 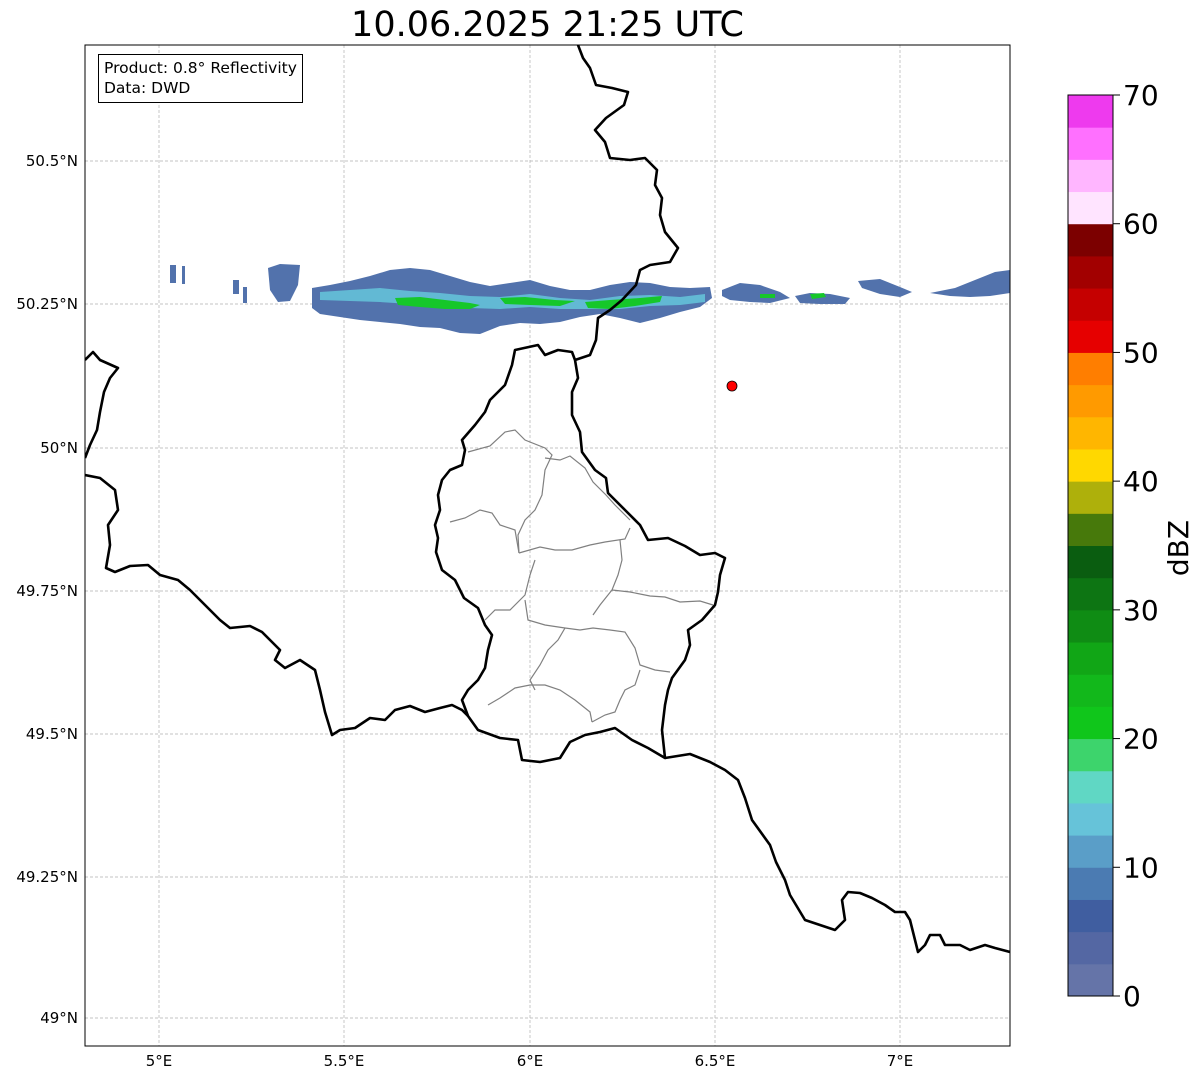 What do you see at coordinates (437, 303) in the screenshot?
I see `radar-echo-core` at bounding box center [437, 303].